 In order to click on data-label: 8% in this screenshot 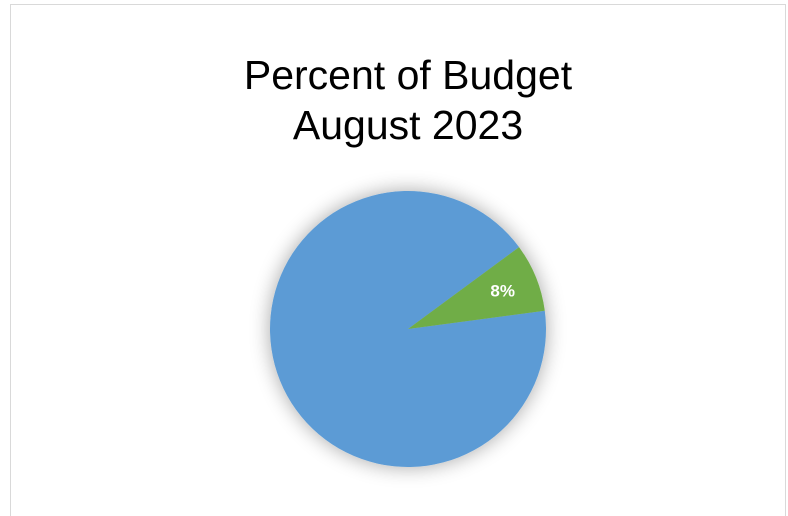, I will do `click(502, 291)`.